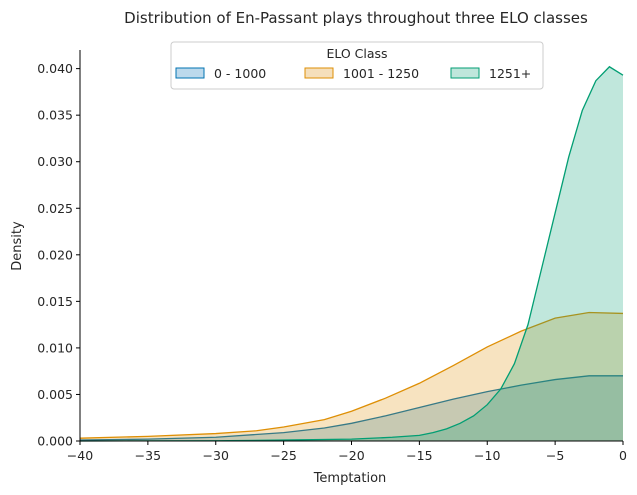 The height and width of the screenshot is (495, 637). I want to click on x-tick-label: −40, so click(80, 455).